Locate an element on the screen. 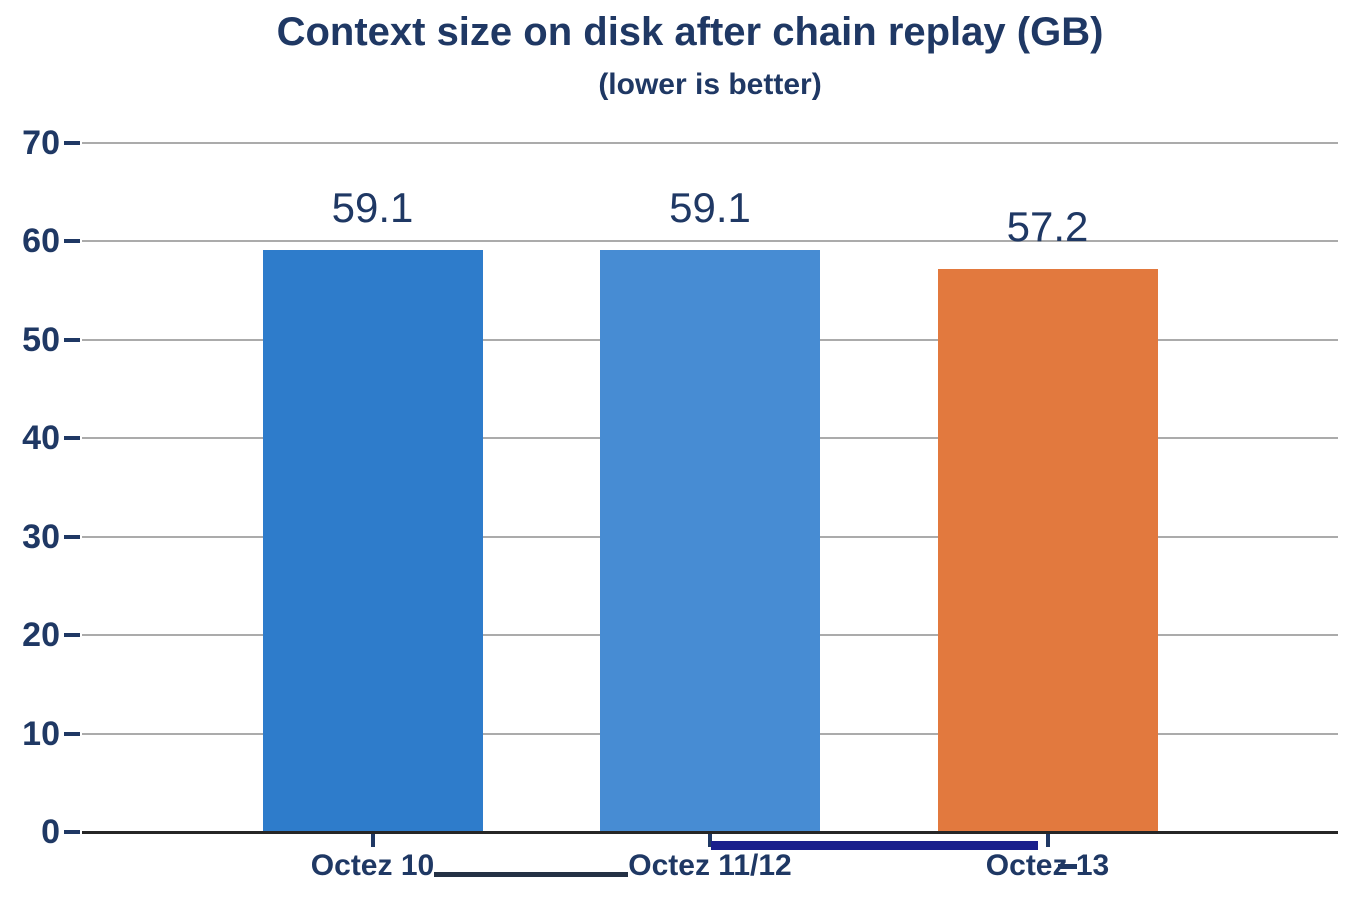 This screenshot has height=907, width=1360. y-tick-label-60: 60 is located at coordinates (41, 241).